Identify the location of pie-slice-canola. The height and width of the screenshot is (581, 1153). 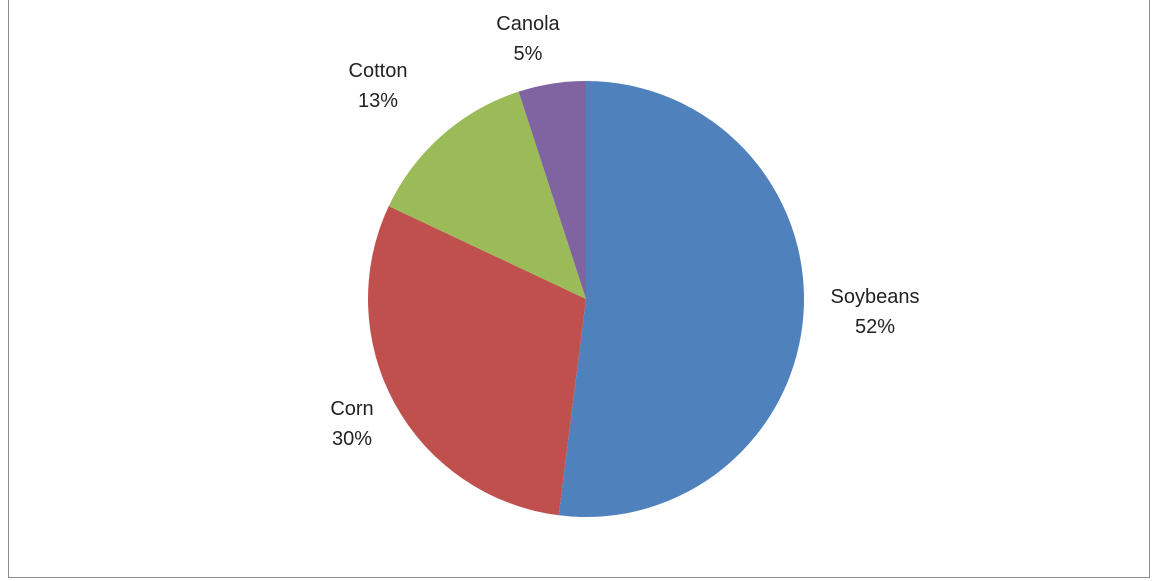
(552, 190).